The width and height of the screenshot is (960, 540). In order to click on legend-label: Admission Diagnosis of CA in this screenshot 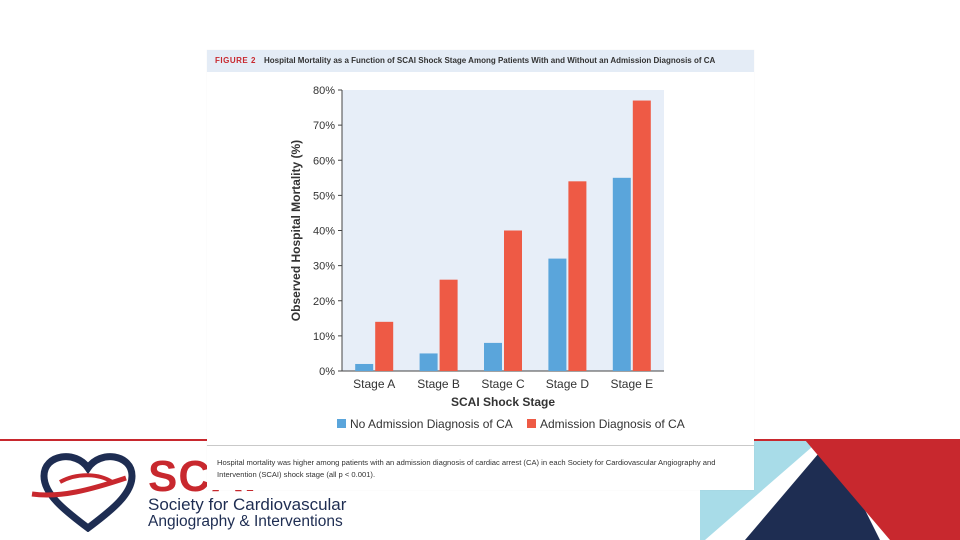, I will do `click(612, 424)`.